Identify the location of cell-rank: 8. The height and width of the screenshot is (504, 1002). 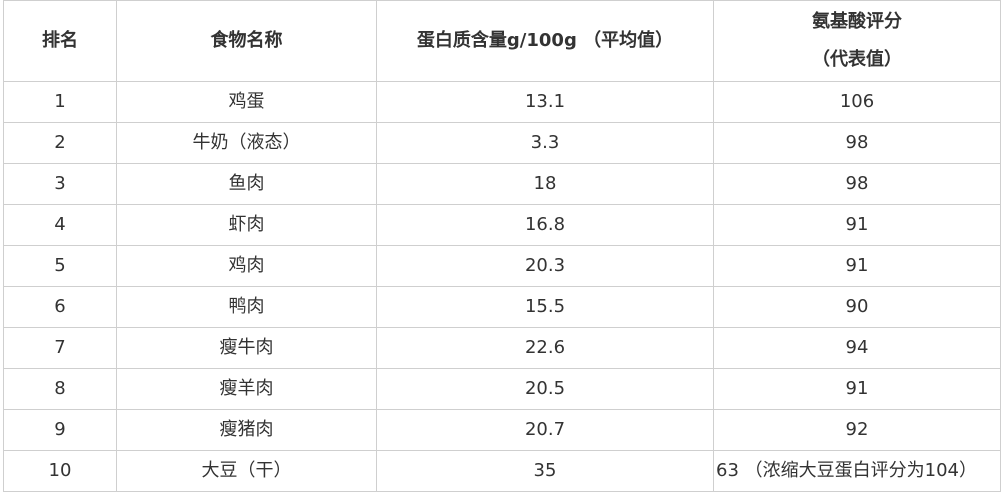
(60, 389).